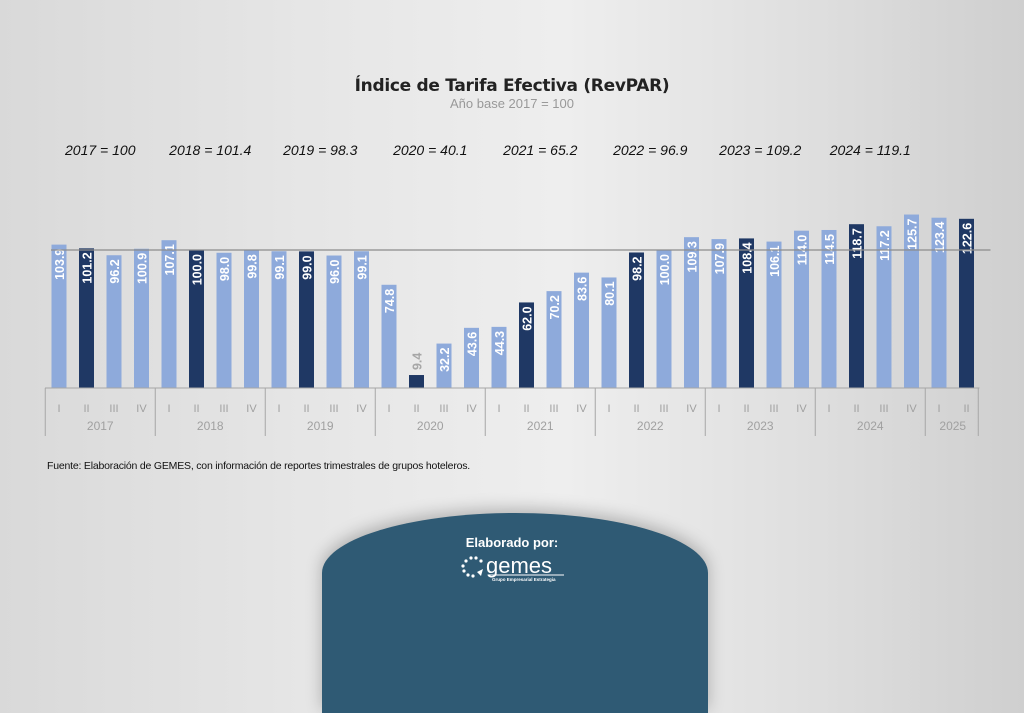 This screenshot has width=1024, height=713. Describe the element at coordinates (583, 289) in the screenshot. I see `data-label: 83.6` at that location.